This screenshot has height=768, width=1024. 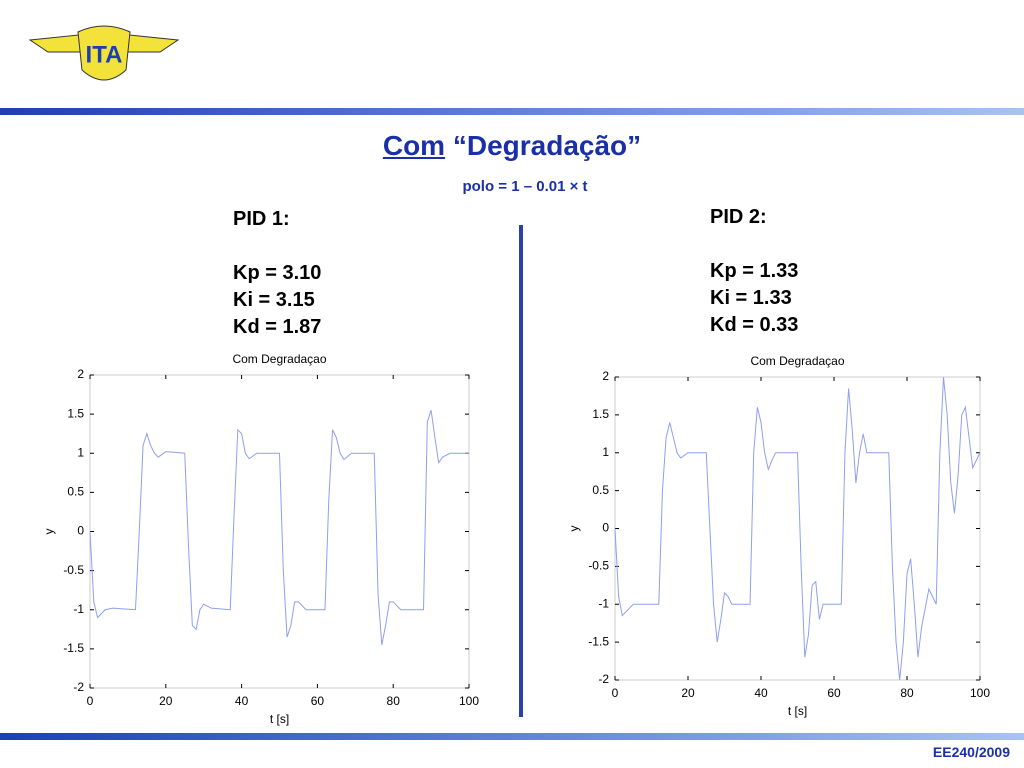 I want to click on pid1: PID 1: Kp = 3.10 Ki = 3.15 Kd = 1.87, so click(x=277, y=273).